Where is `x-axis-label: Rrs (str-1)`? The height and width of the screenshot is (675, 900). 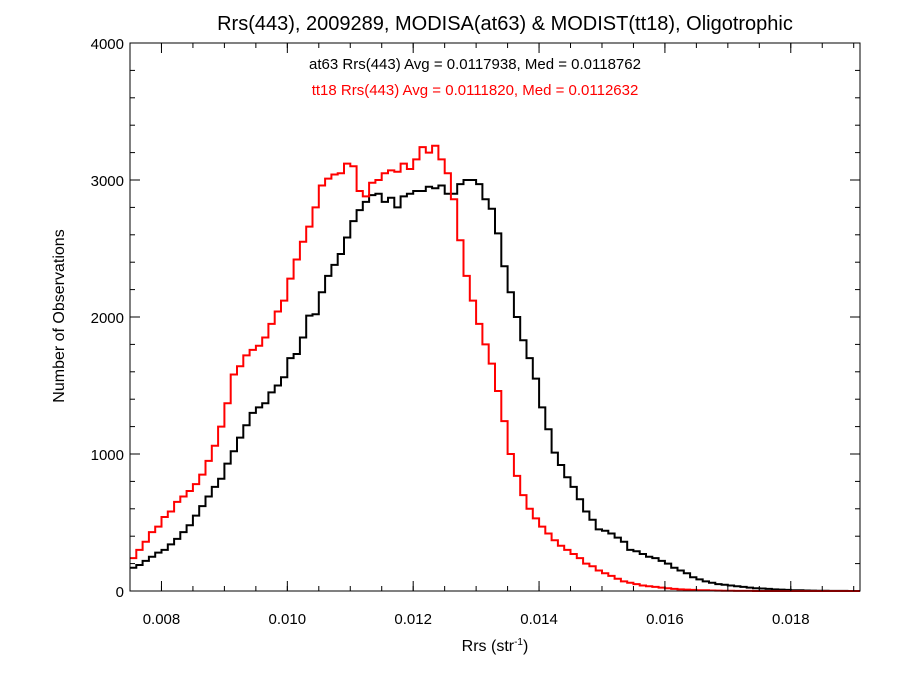
x-axis-label: Rrs (str-1) is located at coordinates (495, 646).